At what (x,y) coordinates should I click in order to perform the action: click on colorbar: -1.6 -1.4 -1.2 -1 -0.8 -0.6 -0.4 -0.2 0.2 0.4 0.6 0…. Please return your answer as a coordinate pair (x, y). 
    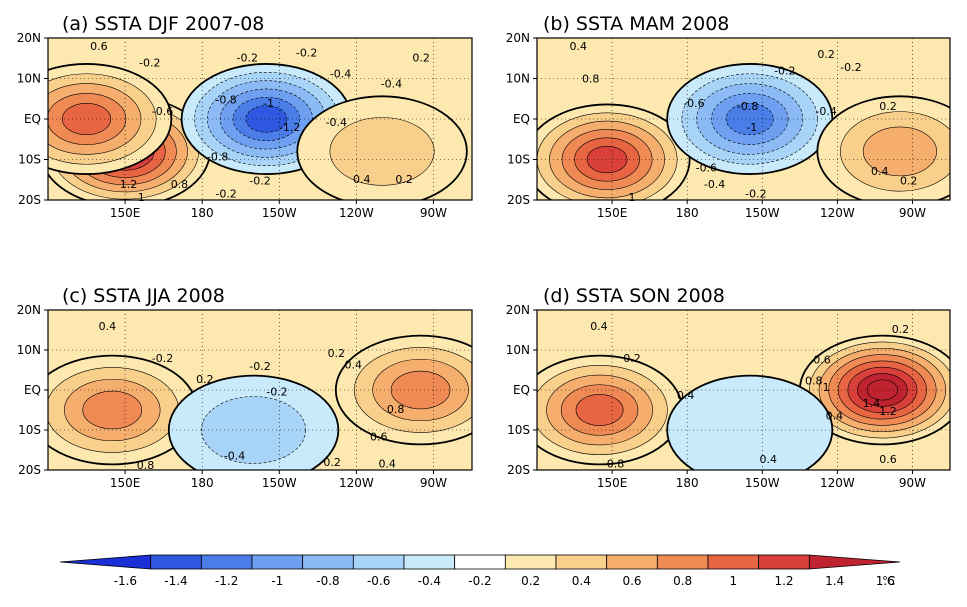
    Looking at the image, I should click on (480, 571).